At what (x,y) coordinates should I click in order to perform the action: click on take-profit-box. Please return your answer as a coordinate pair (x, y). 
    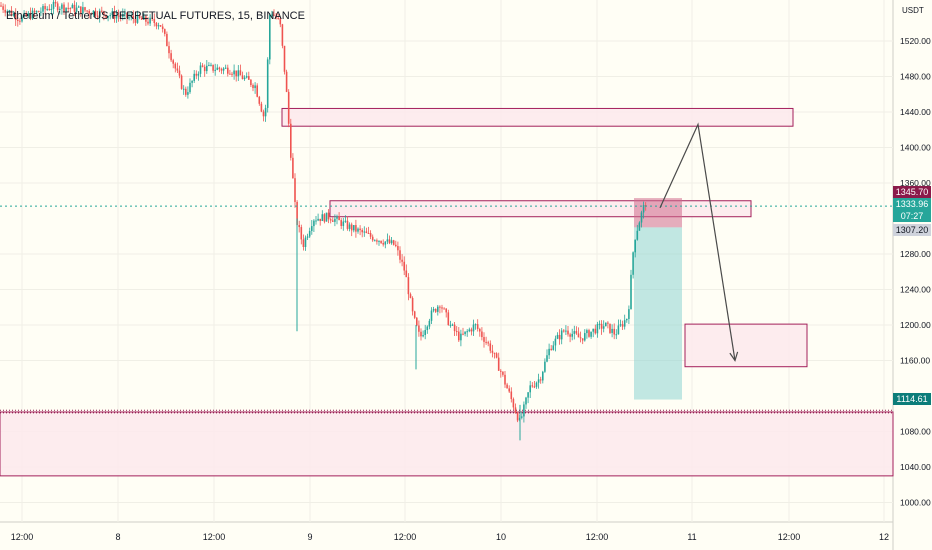
    Looking at the image, I should click on (658, 313).